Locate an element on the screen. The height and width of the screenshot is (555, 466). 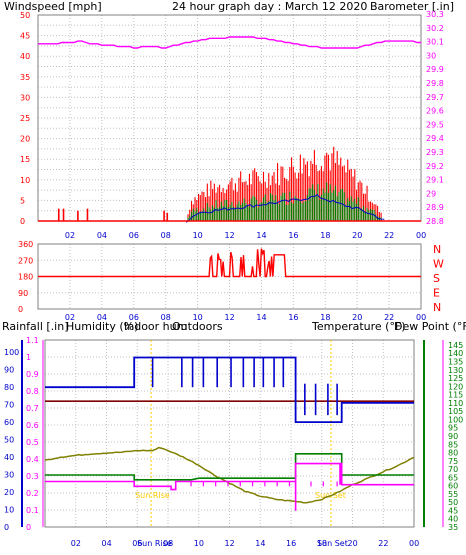
x-tick-label: 22 is located at coordinates (383, 543).